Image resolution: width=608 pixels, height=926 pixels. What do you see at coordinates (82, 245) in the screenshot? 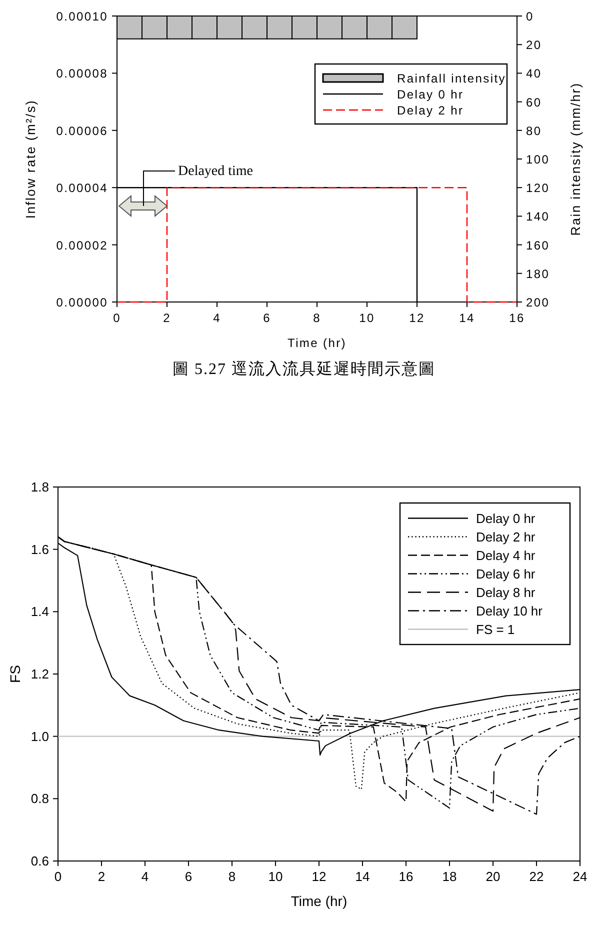
I see `y-tick-label: 0.00002` at bounding box center [82, 245].